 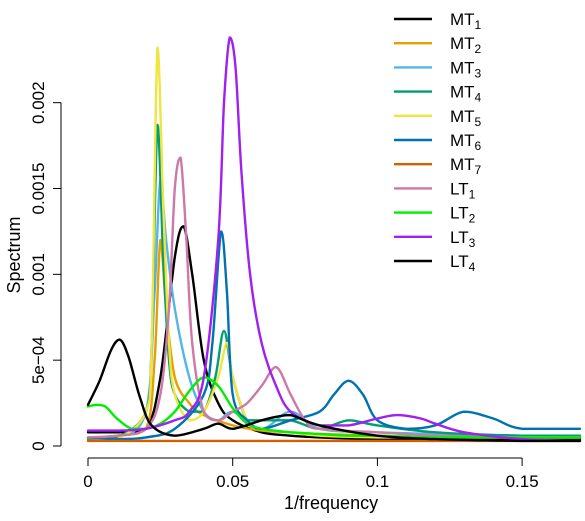 What do you see at coordinates (463, 215) in the screenshot?
I see `legend-label: LT2` at bounding box center [463, 215].